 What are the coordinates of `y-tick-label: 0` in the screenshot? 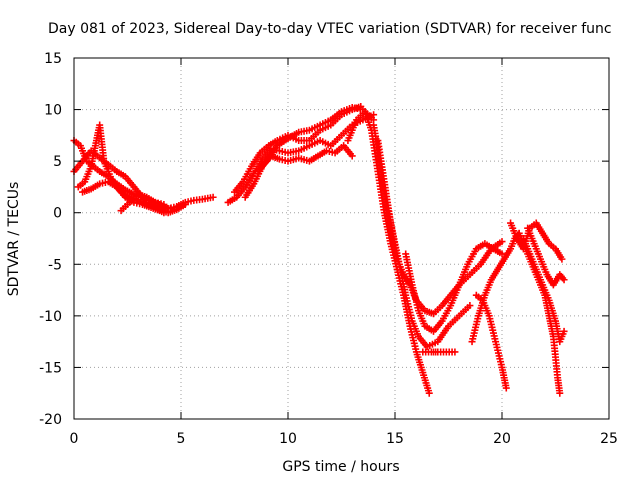 It's located at (57, 214).